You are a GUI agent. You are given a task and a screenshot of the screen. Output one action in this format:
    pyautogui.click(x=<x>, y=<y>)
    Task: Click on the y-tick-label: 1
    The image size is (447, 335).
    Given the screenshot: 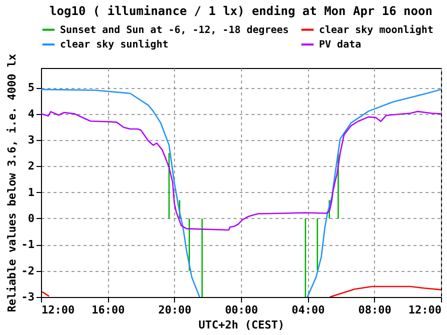 What is the action you would take?
    pyautogui.click(x=31, y=192)
    